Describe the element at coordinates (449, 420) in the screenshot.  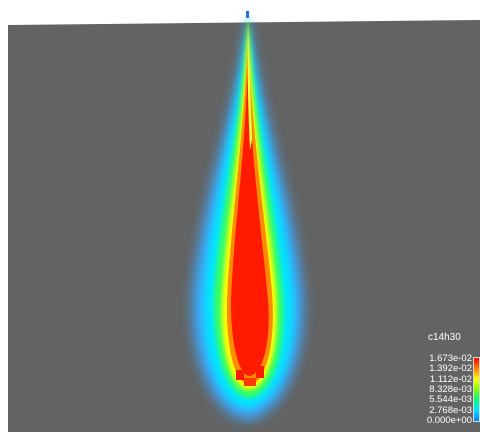
I see `legend-tick-label: 0.000e+00` at that location.